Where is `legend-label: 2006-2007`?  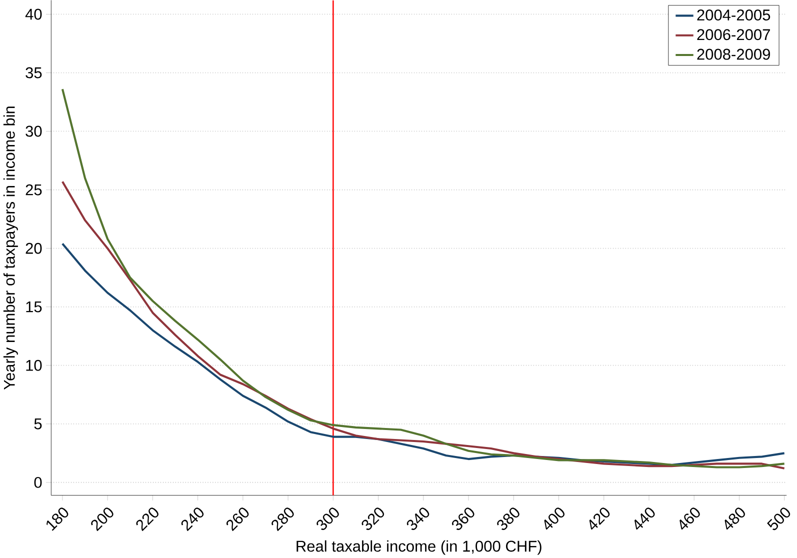
legend-label: 2006-2007 is located at coordinates (733, 34).